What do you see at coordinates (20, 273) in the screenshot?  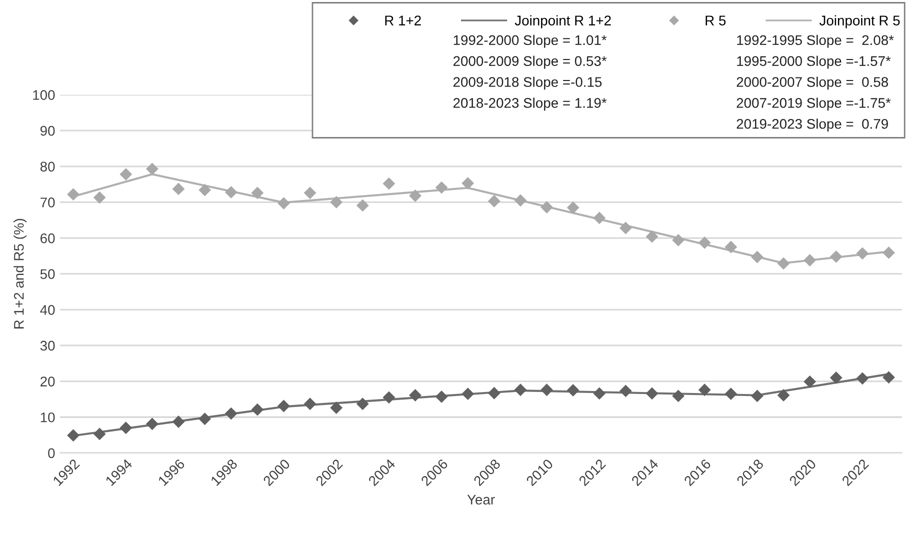 I see `y-axis-title: R 1+2 and R5 (%)` at bounding box center [20, 273].